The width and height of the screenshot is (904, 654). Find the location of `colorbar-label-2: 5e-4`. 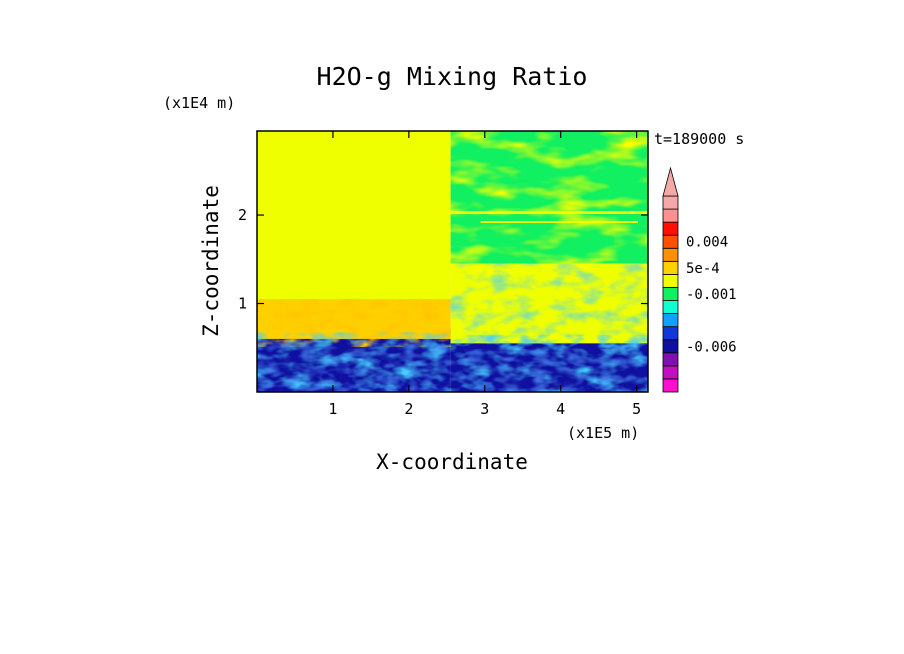

colorbar-label-2: 5e-4 is located at coordinates (703, 269).